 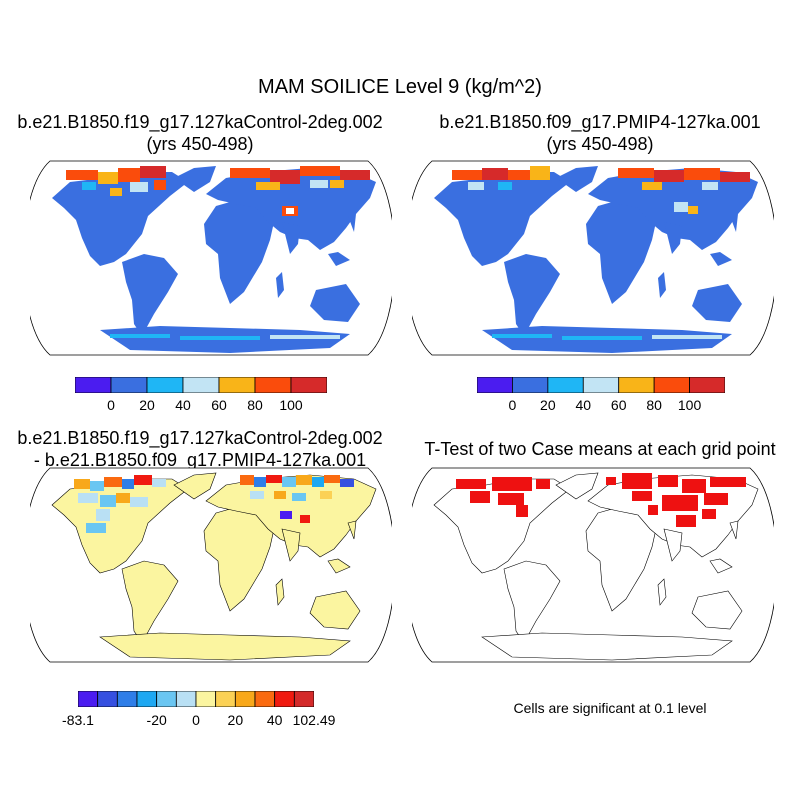 What do you see at coordinates (600, 144) in the screenshot?
I see `panel2-title-line2: (yrs 450-498)` at bounding box center [600, 144].